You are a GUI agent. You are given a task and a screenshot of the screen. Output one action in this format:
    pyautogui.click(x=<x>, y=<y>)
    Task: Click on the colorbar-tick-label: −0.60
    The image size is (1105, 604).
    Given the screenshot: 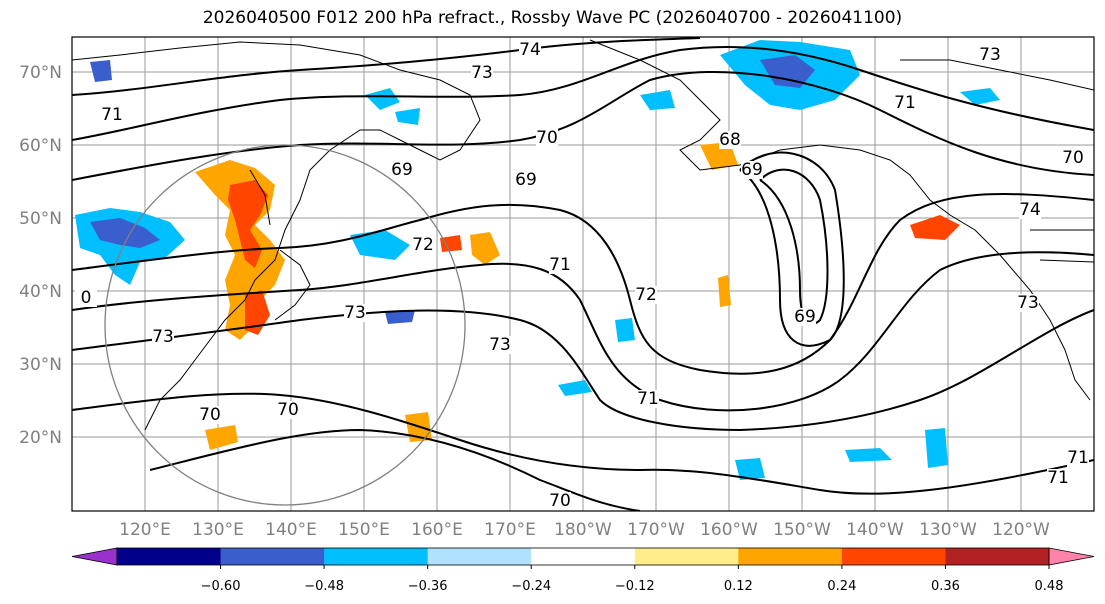 What is the action you would take?
    pyautogui.click(x=221, y=586)
    